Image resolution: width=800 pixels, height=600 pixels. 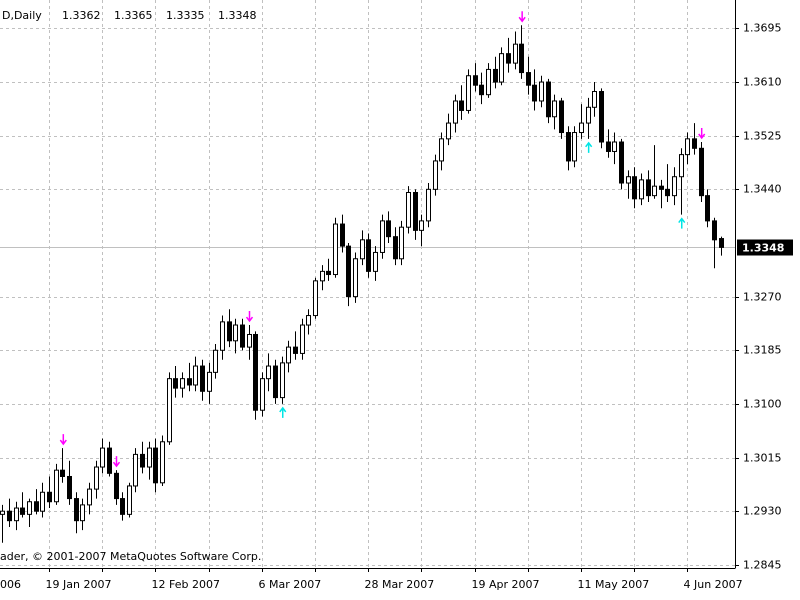 I want to click on x-tick-label: 12 Feb 2007, so click(x=186, y=584).